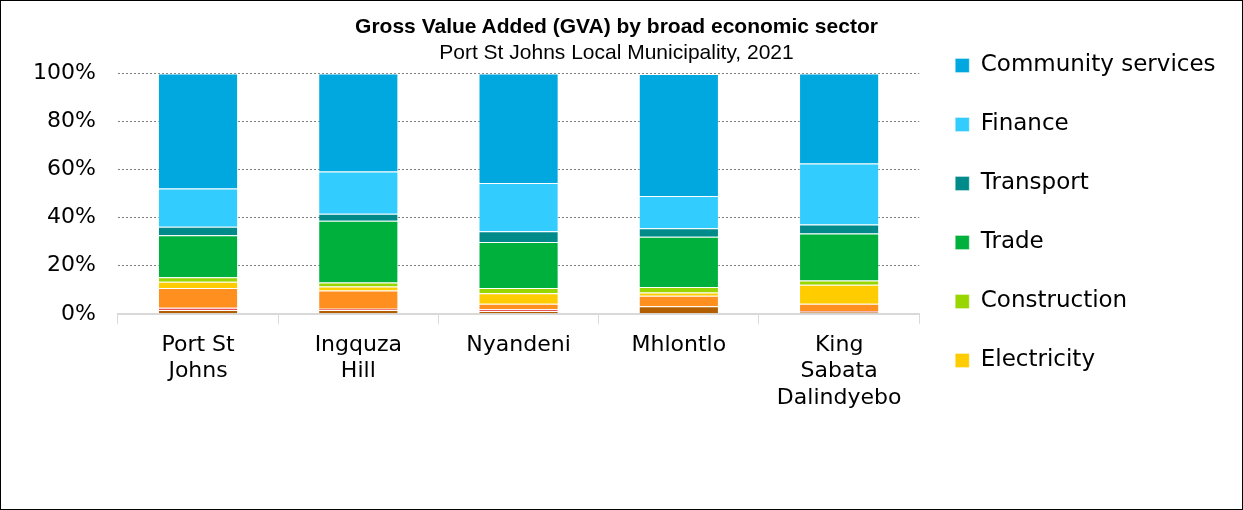 Image resolution: width=1243 pixels, height=510 pixels. Describe the element at coordinates (198, 356) in the screenshot. I see `x-tick-label: Port St Johns` at that location.